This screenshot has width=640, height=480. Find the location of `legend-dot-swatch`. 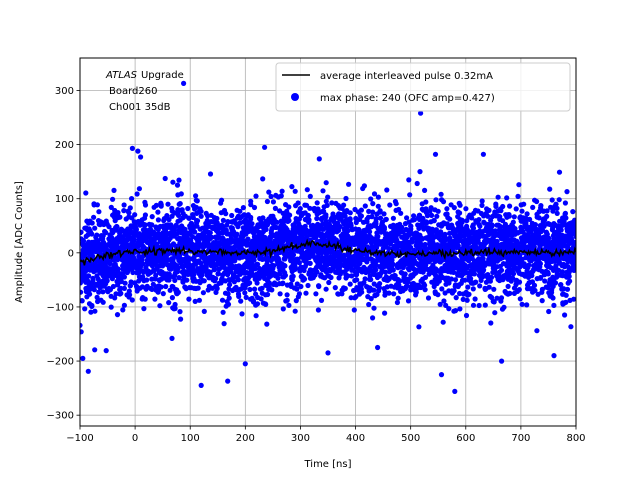

legend-dot-swatch is located at coordinates (295, 97).